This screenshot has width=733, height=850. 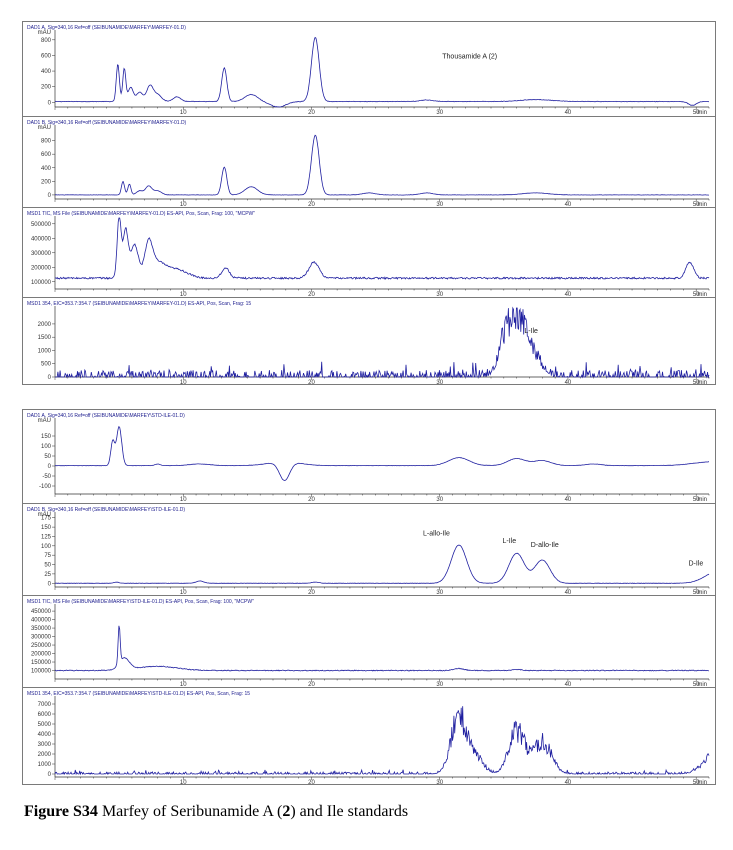 What do you see at coordinates (45, 745) in the screenshot?
I see `y-tick-label: 3000` at bounding box center [45, 745].